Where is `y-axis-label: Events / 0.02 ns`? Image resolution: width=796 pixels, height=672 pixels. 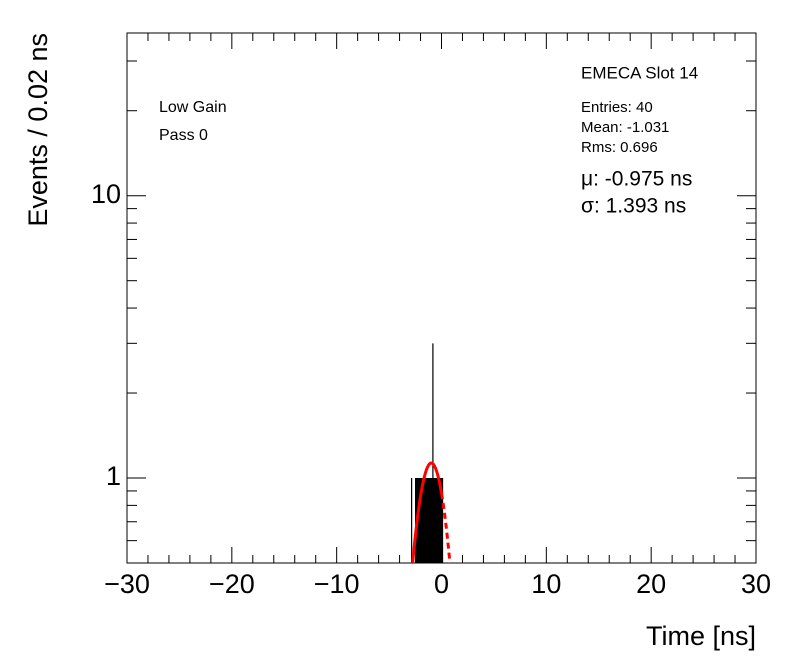 y-axis-label: Events / 0.02 ns is located at coordinates (38, 130).